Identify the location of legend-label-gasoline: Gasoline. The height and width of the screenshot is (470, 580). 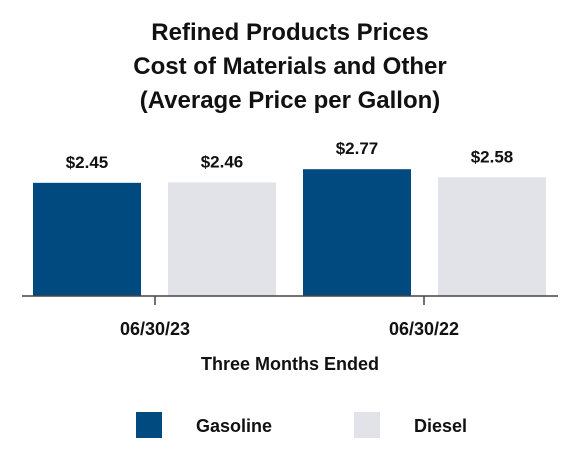
(234, 426).